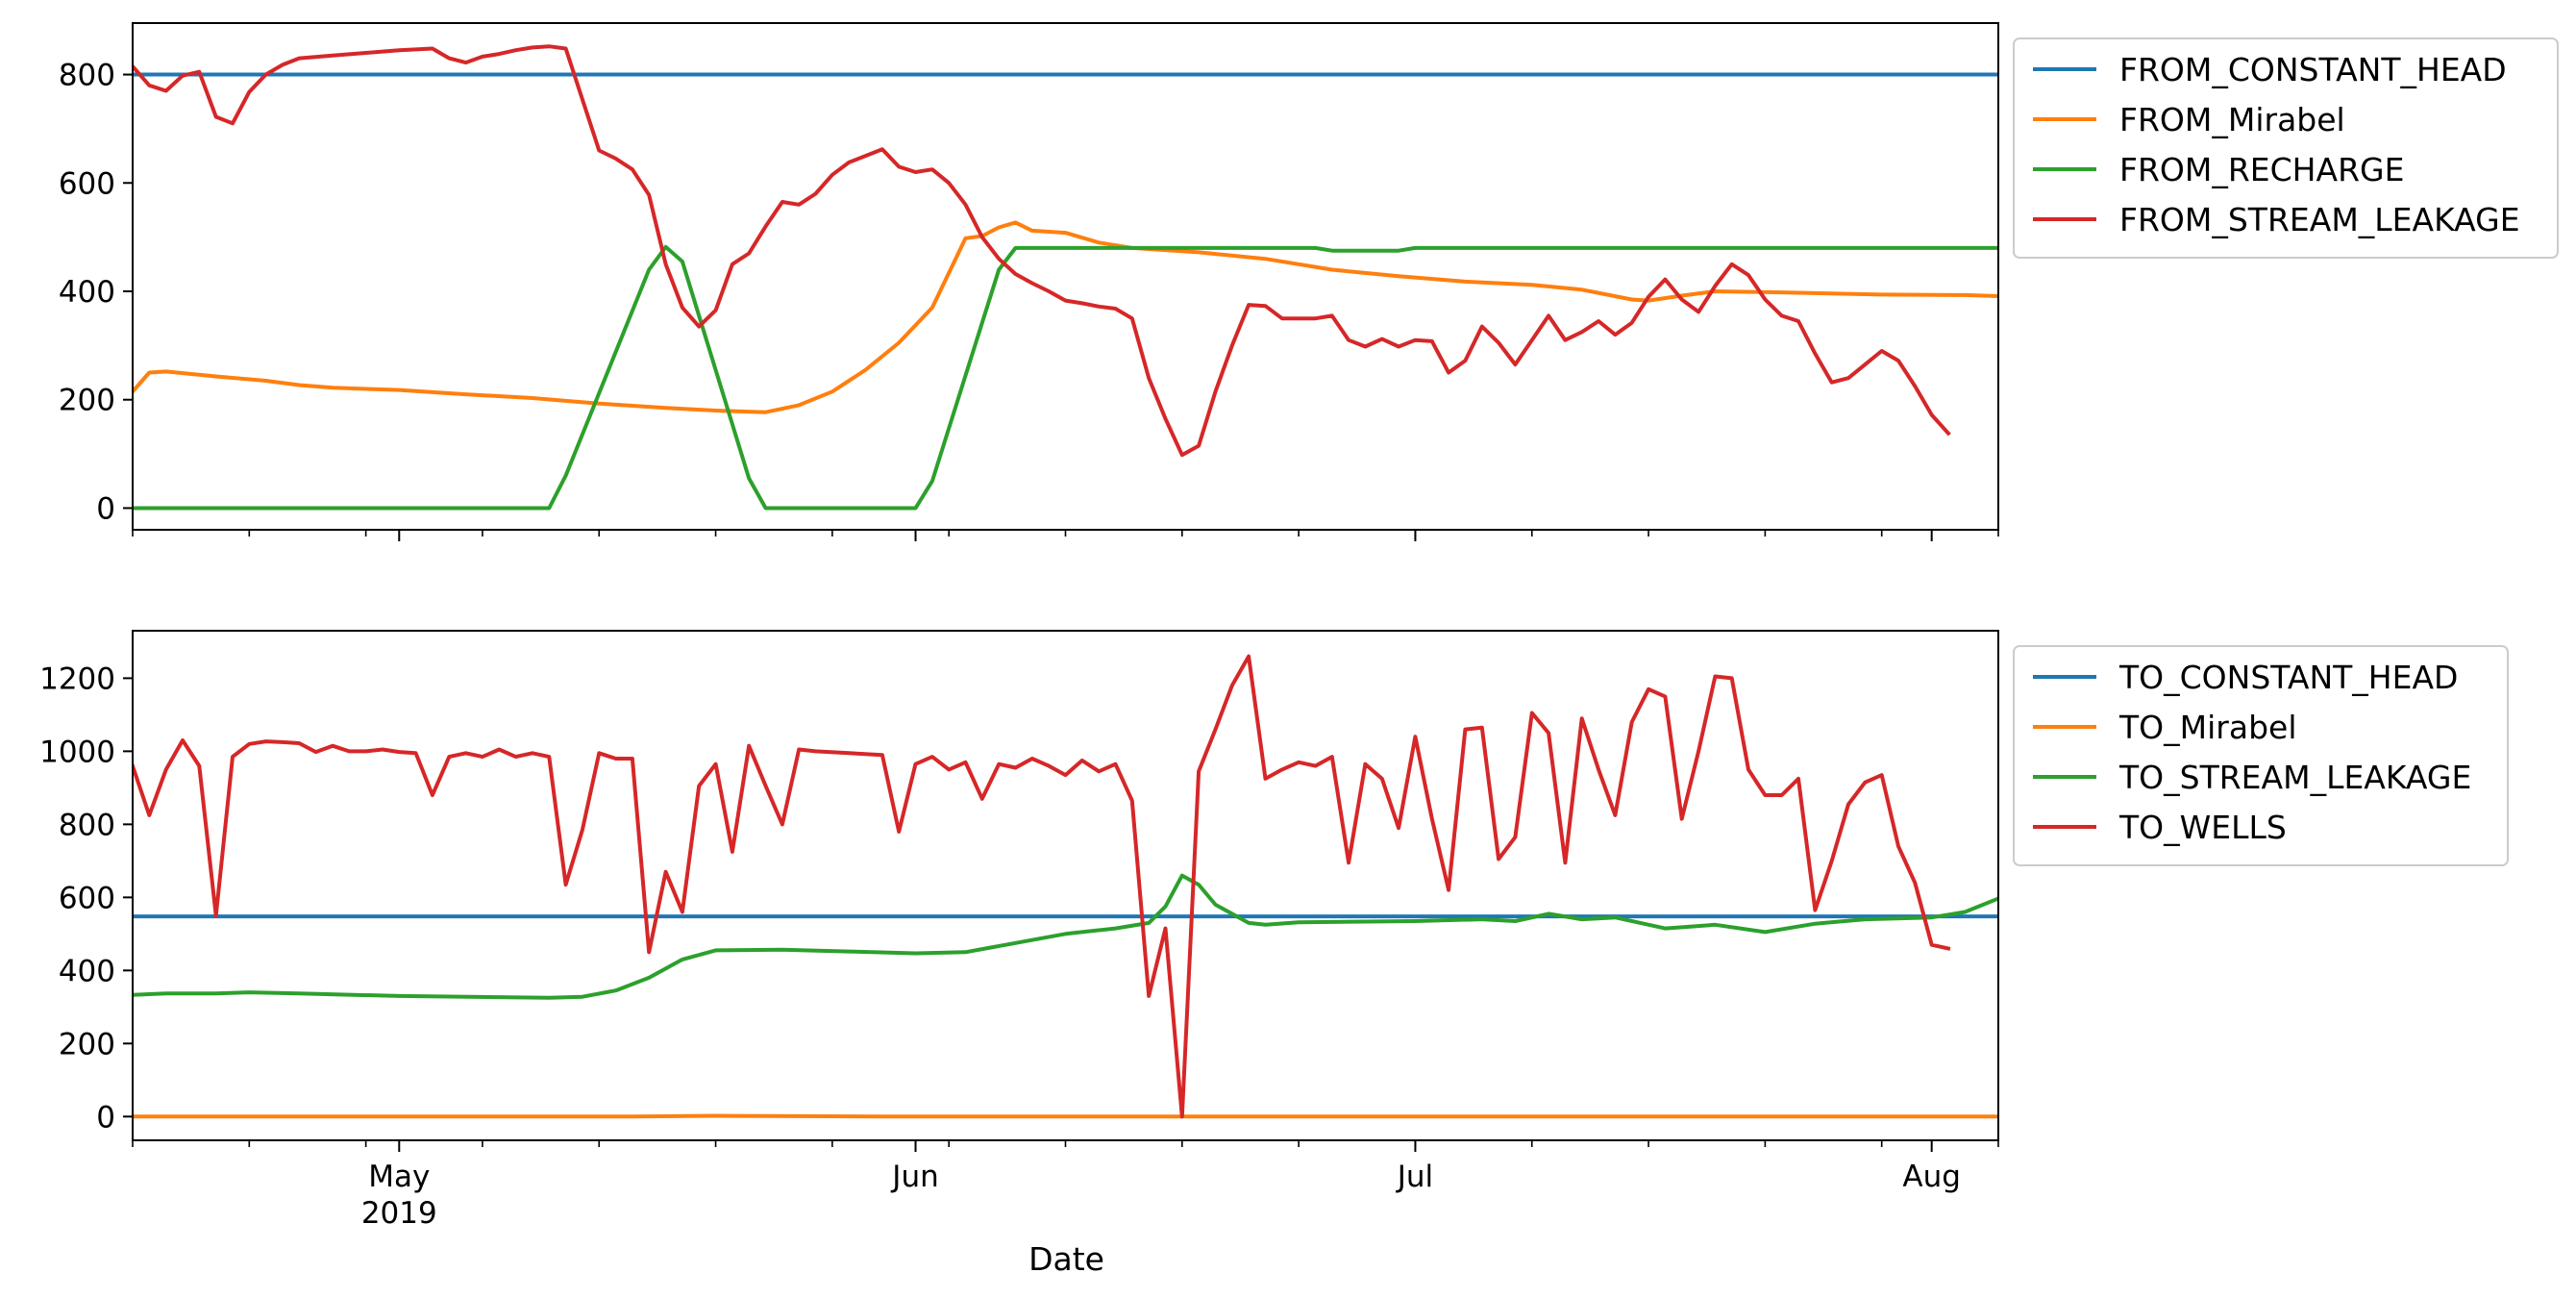 Image resolution: width=2576 pixels, height=1298 pixels. I want to click on y-tick-label: 1000, so click(77, 752).